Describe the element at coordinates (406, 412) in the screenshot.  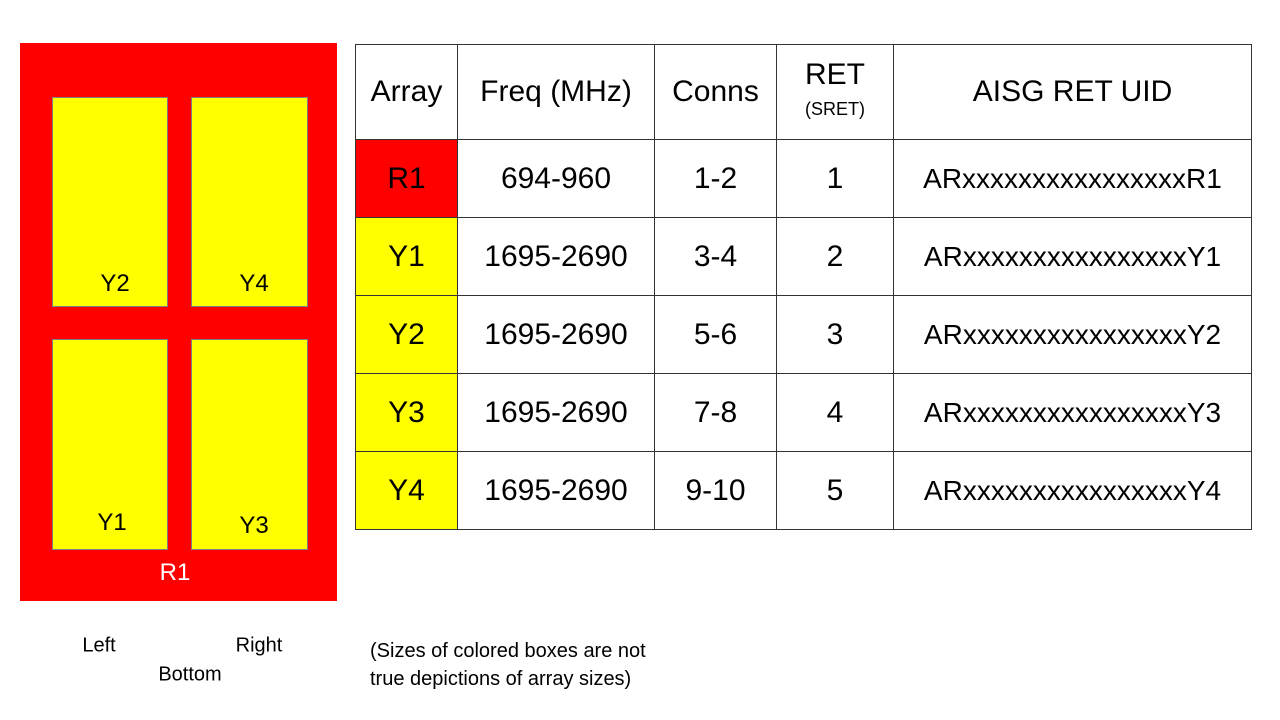
I see `cell-array: Y3` at that location.